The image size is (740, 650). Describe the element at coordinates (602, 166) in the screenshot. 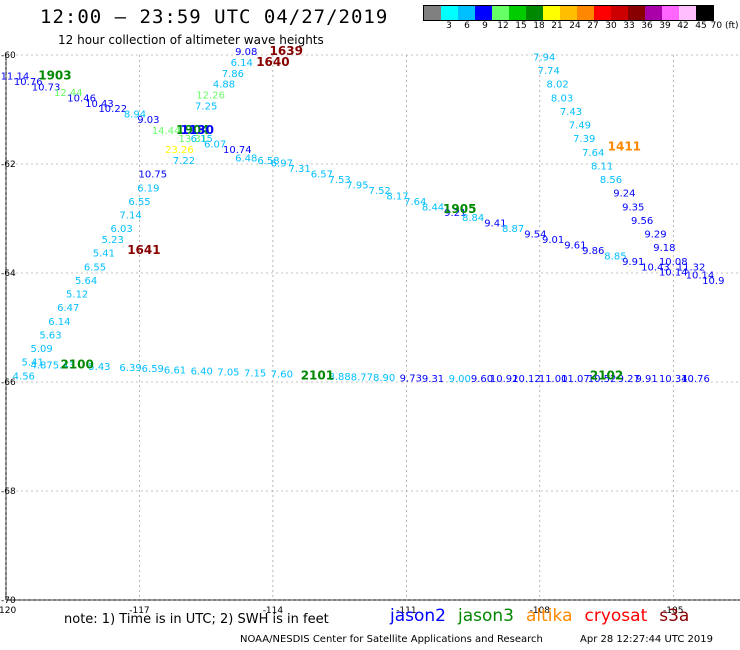

I see `swh-value: 8.11` at that location.